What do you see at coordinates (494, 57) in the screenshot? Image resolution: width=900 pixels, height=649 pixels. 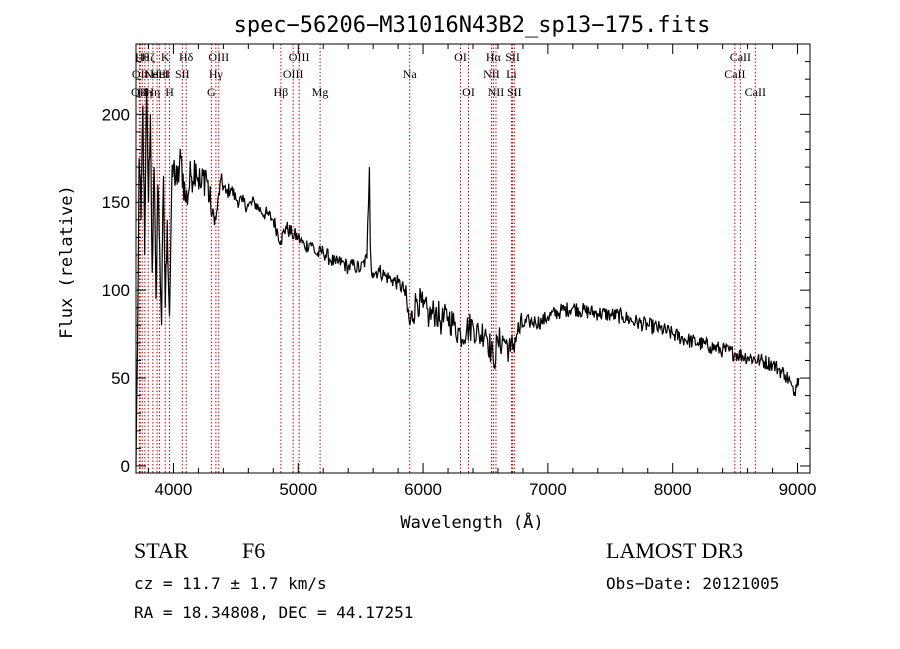 I see `reference-line-label: Hα` at bounding box center [494, 57].